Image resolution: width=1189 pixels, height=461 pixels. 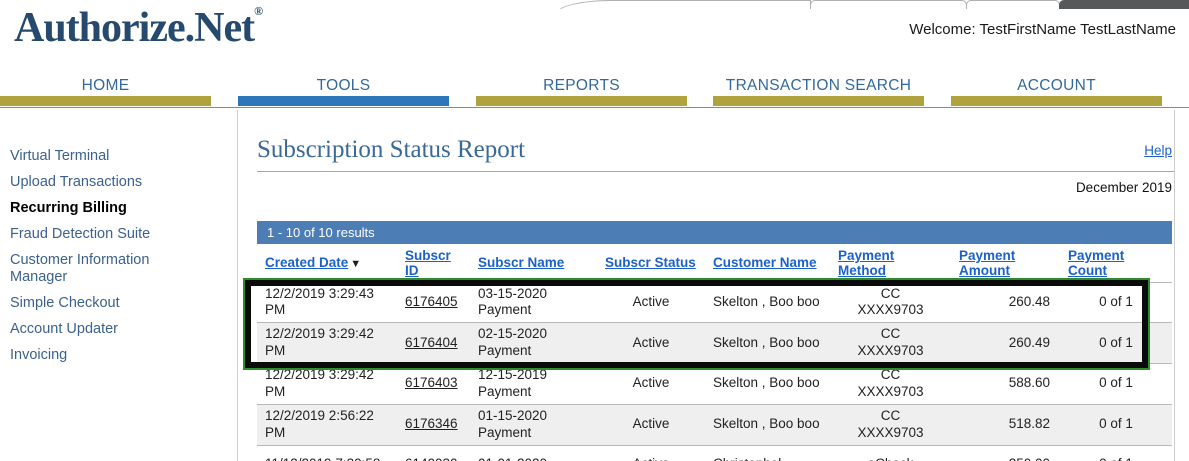 I want to click on tab-transaction-search-underline, so click(x=818, y=101).